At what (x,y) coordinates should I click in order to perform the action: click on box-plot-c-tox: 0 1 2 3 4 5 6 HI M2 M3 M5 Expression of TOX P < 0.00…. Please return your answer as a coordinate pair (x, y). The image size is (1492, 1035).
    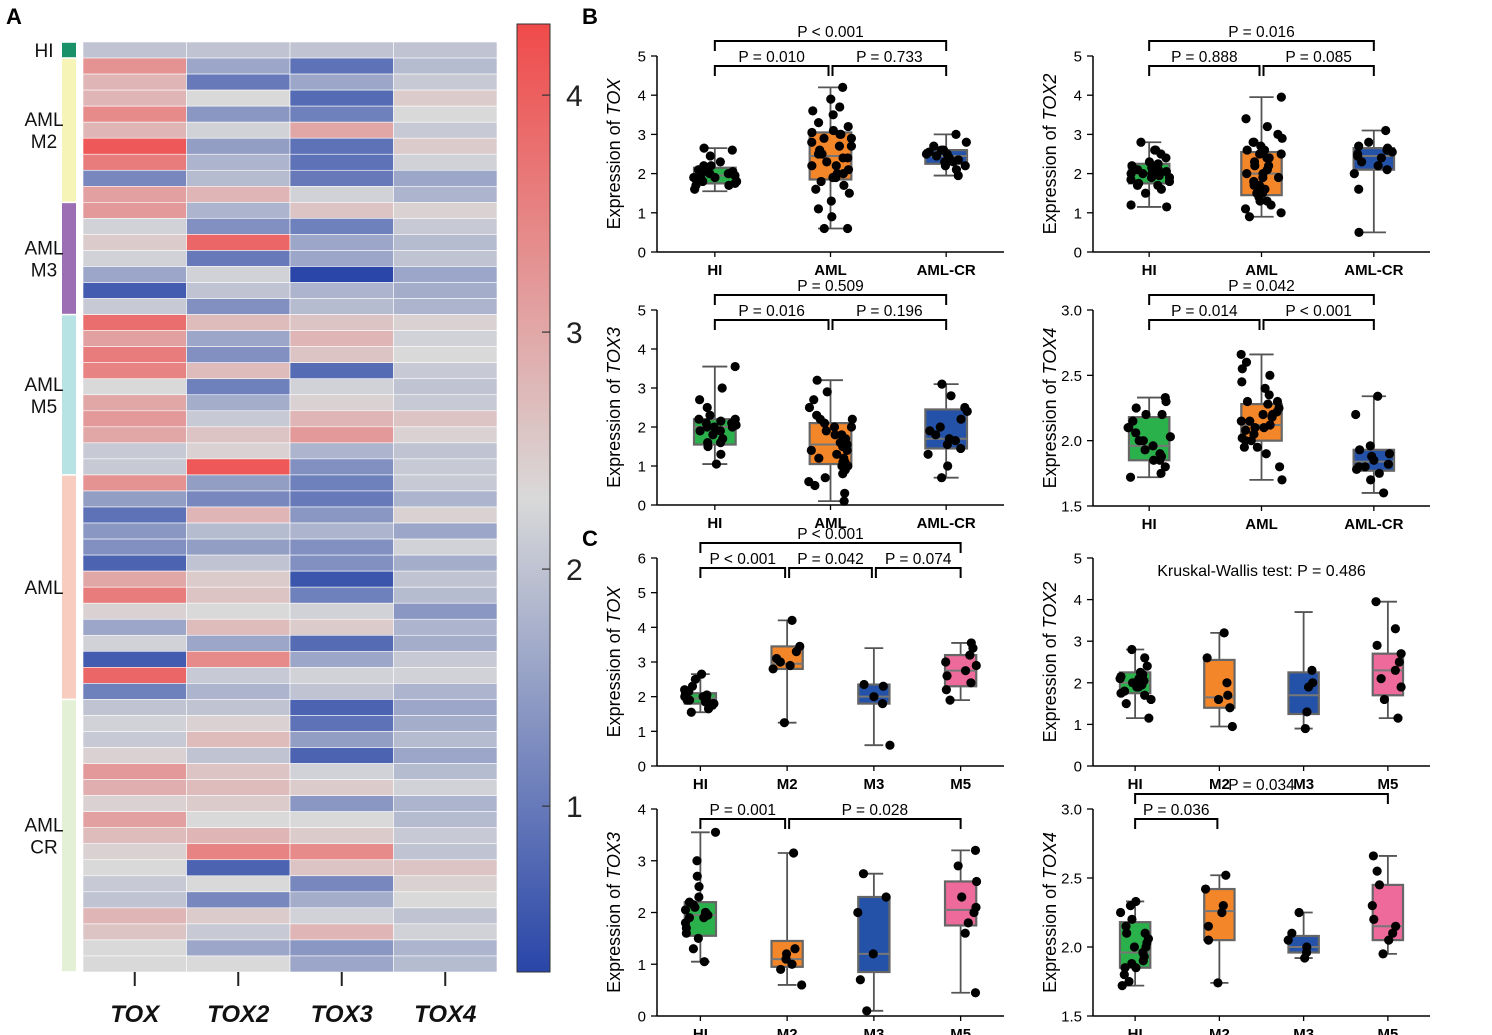
    Looking at the image, I should click on (804, 659).